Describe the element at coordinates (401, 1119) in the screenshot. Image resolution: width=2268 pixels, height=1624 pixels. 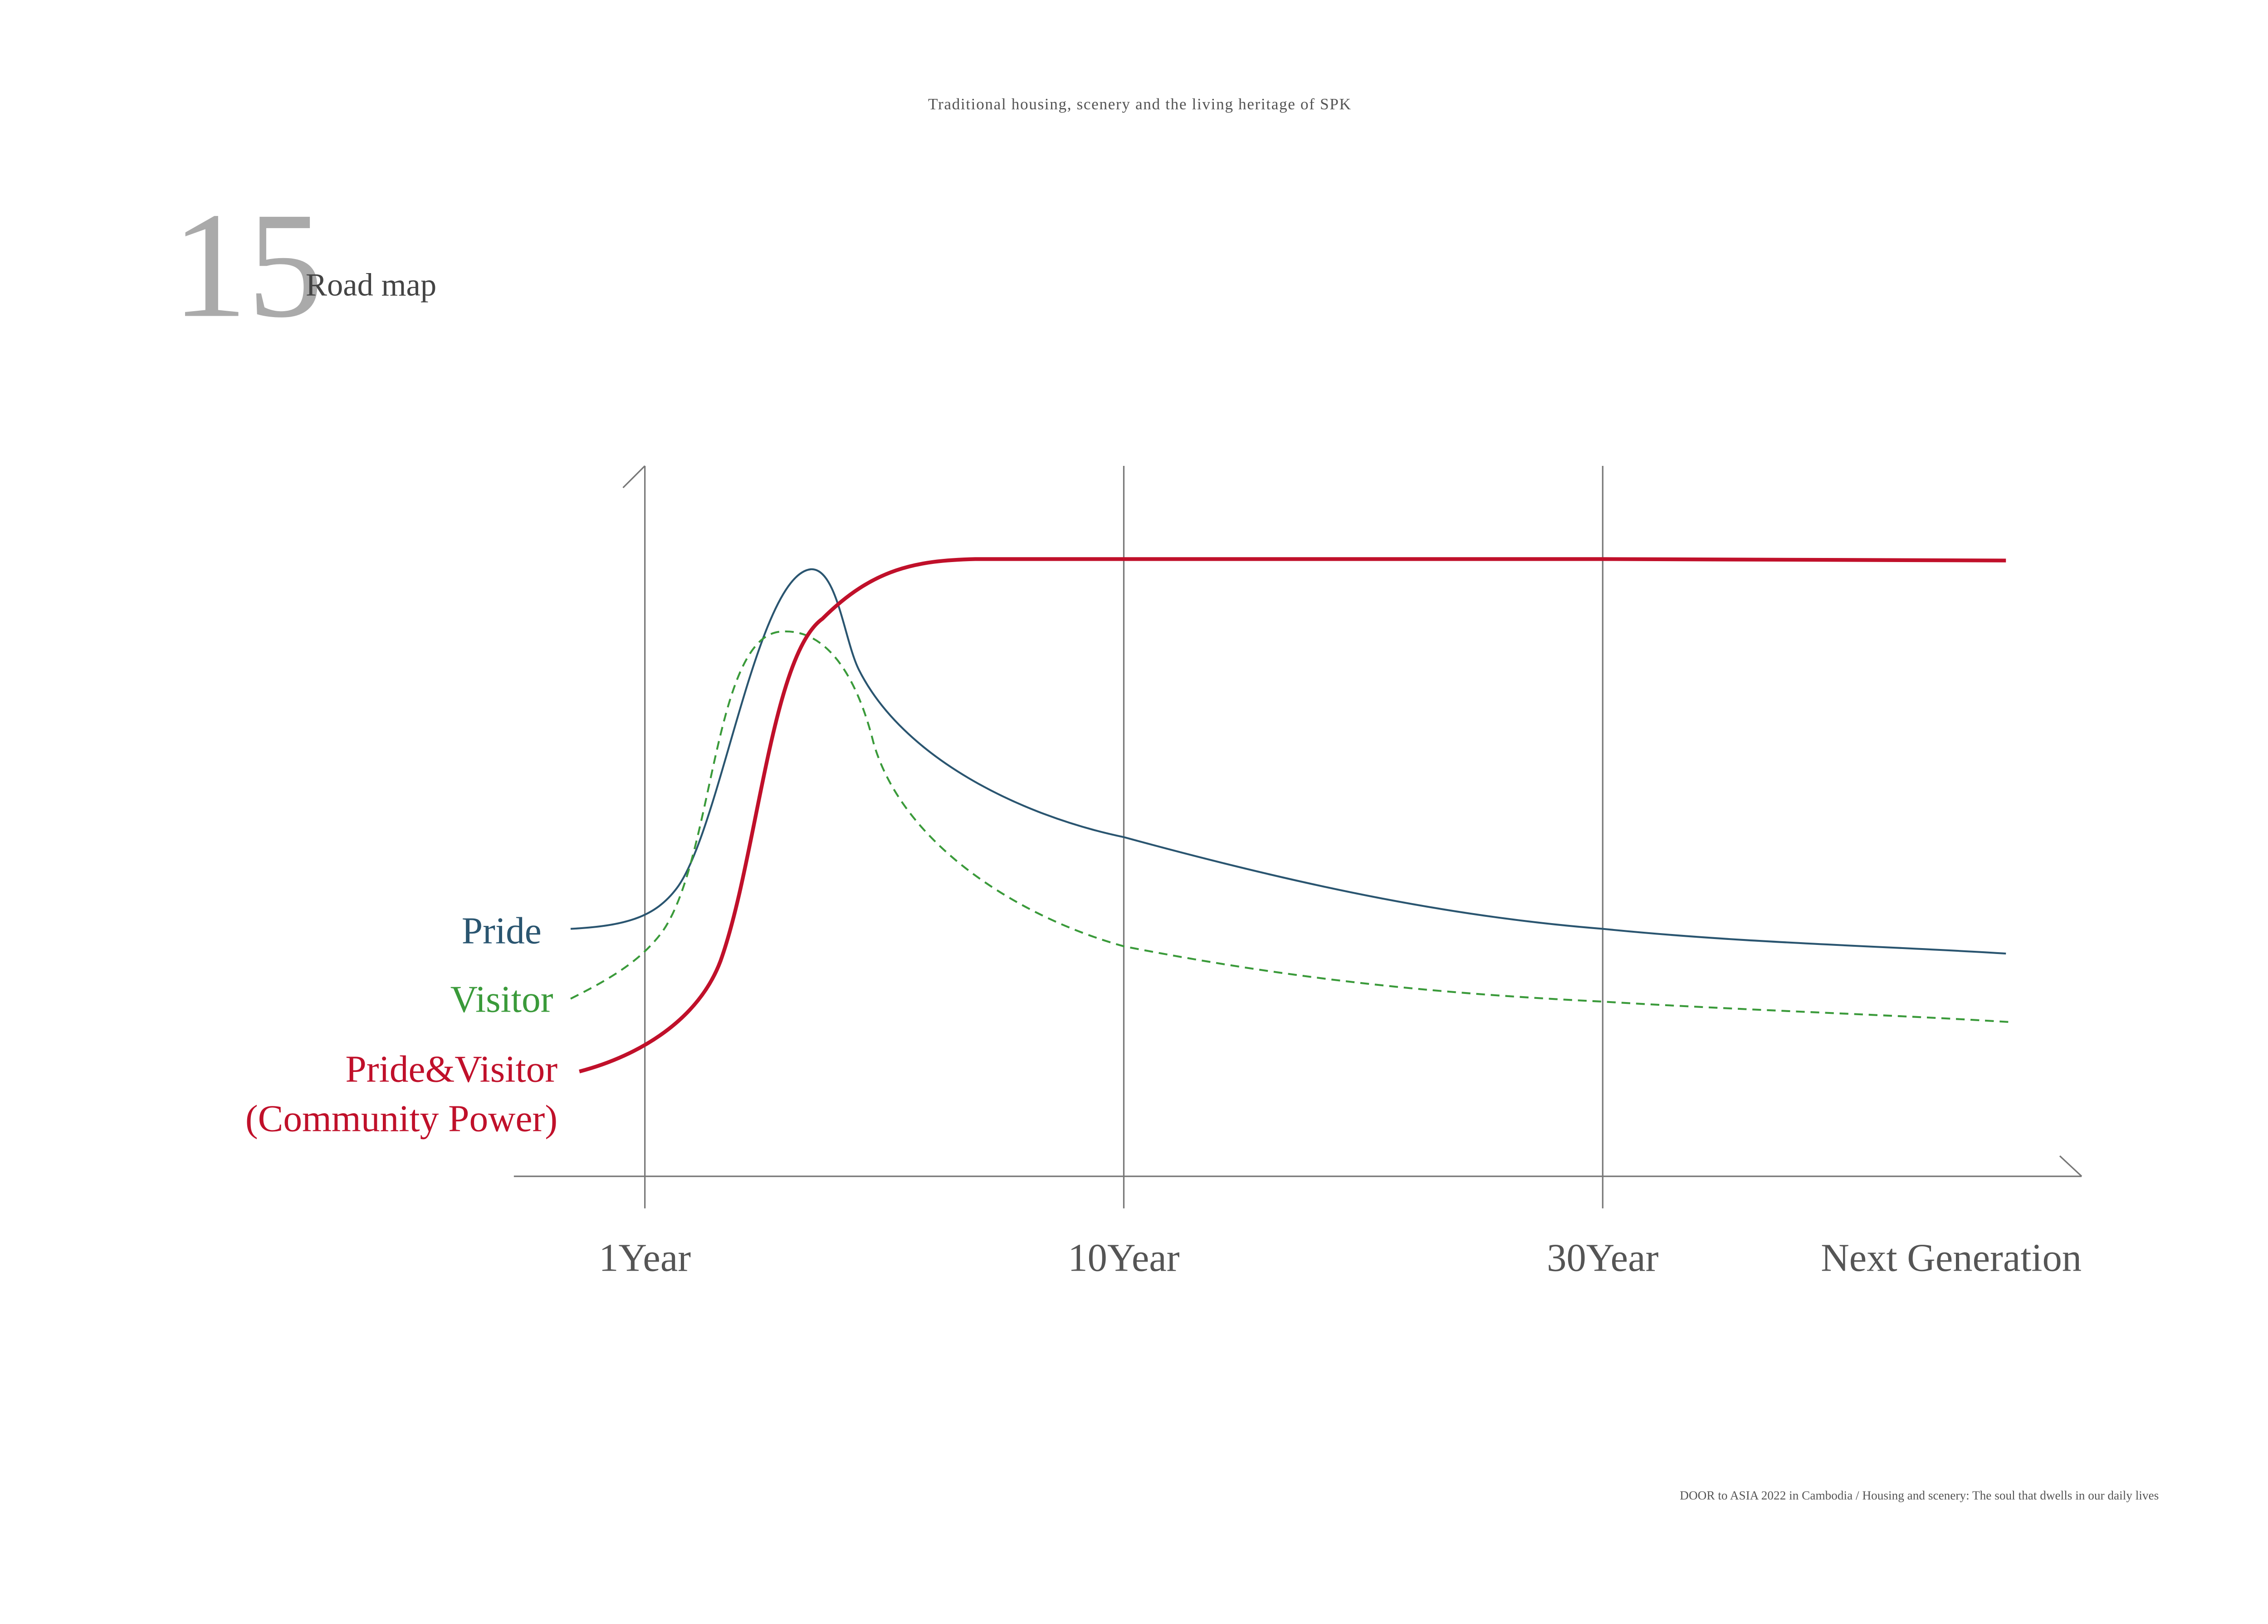
I see `series-label: (Community Power)` at that location.